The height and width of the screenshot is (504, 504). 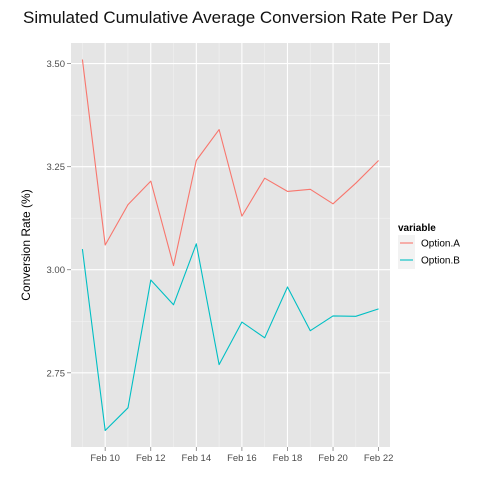 What do you see at coordinates (56, 167) in the screenshot?
I see `y-tick-label: 3.25` at bounding box center [56, 167].